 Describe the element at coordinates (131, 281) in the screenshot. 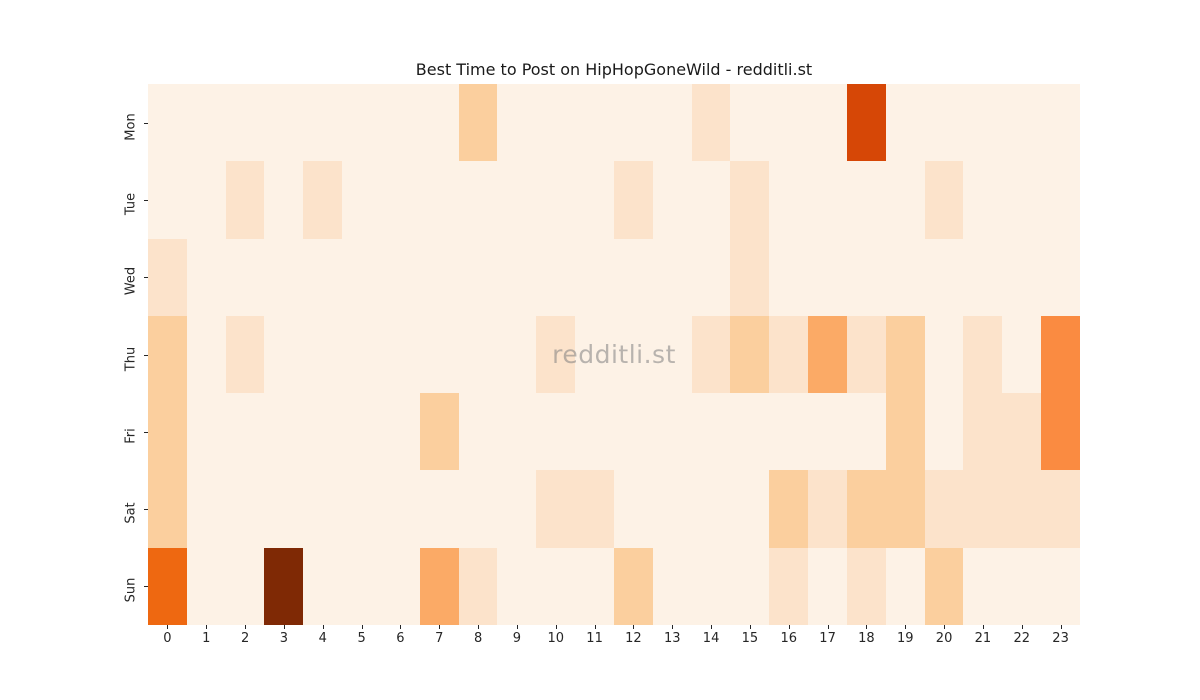

I see `y-tick-label-text: Wed` at that location.